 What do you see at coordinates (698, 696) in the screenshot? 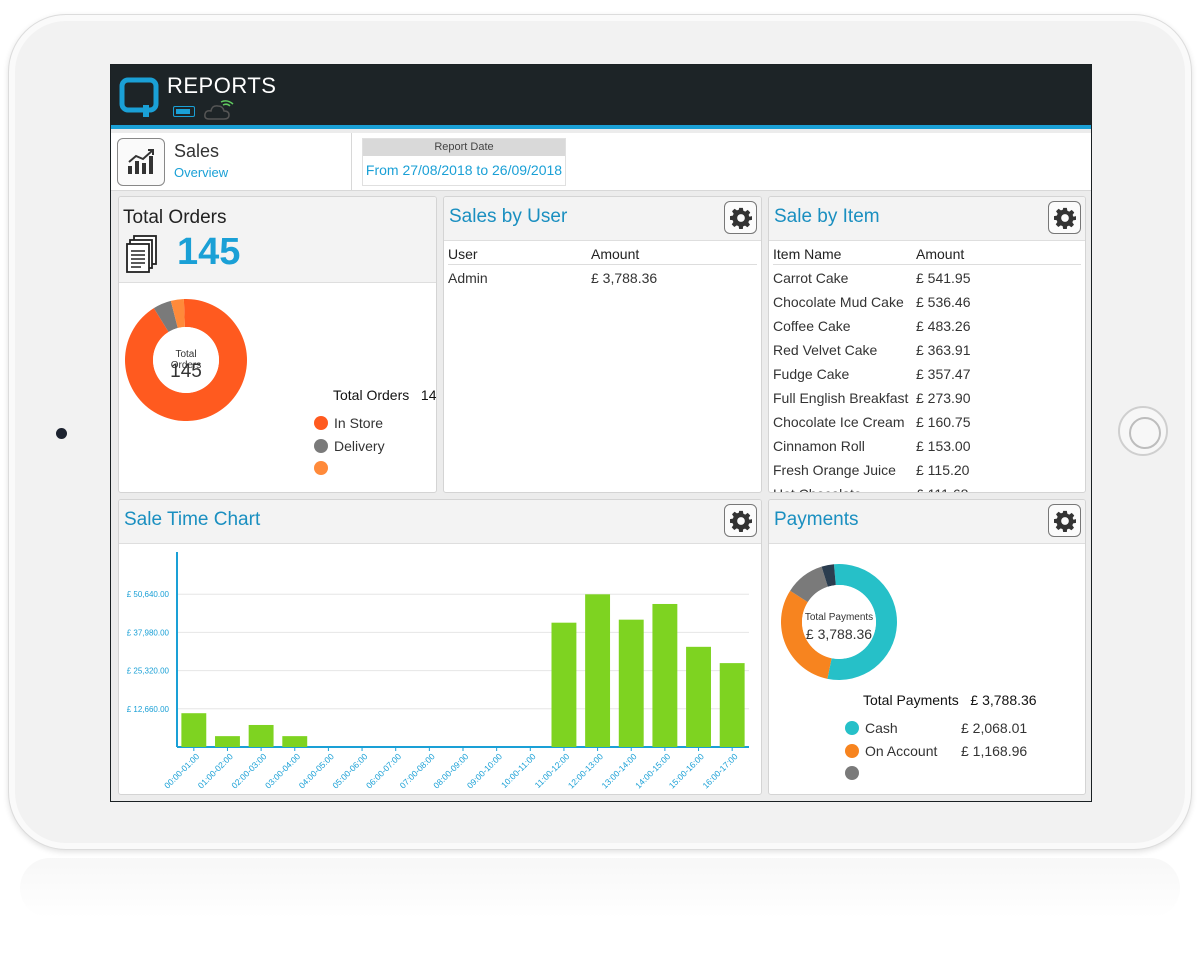
I see `bar-15:00-16:00` at bounding box center [698, 696].